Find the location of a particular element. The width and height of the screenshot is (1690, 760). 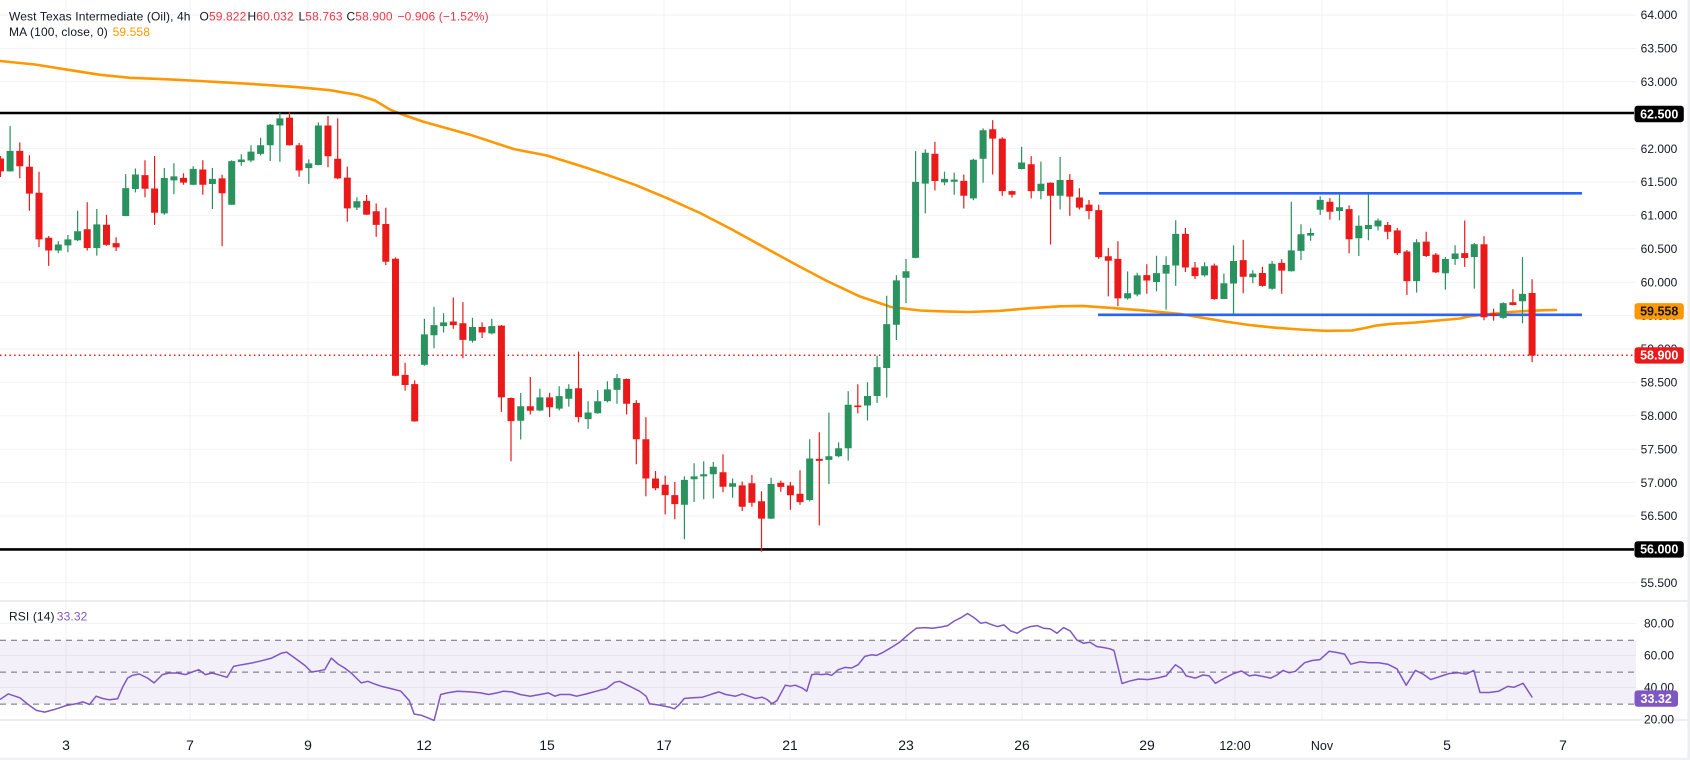

svg-text: 20.00 is located at coordinates (1659, 720).